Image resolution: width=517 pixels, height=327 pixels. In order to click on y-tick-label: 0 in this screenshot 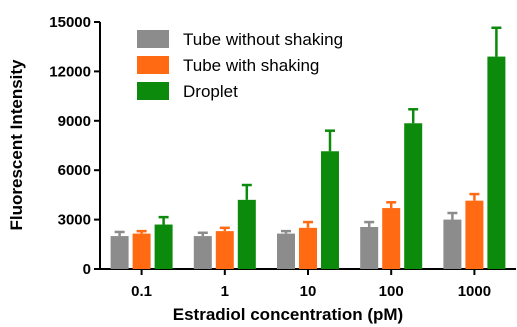, I will do `click(87, 269)`.